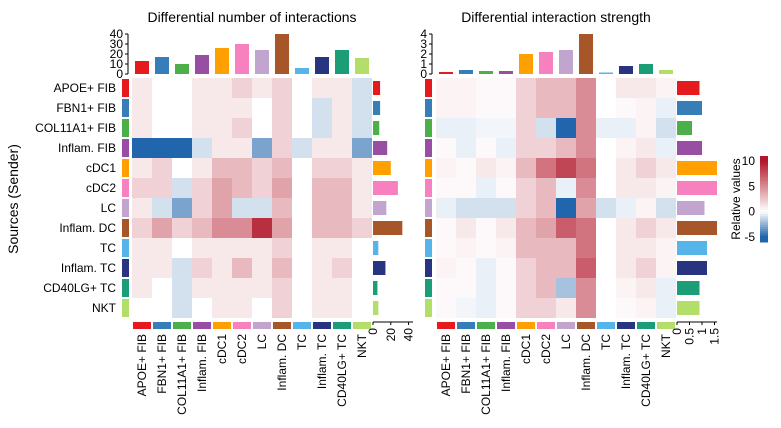  I want to click on row-label: Inflam. DC, so click(87, 228).